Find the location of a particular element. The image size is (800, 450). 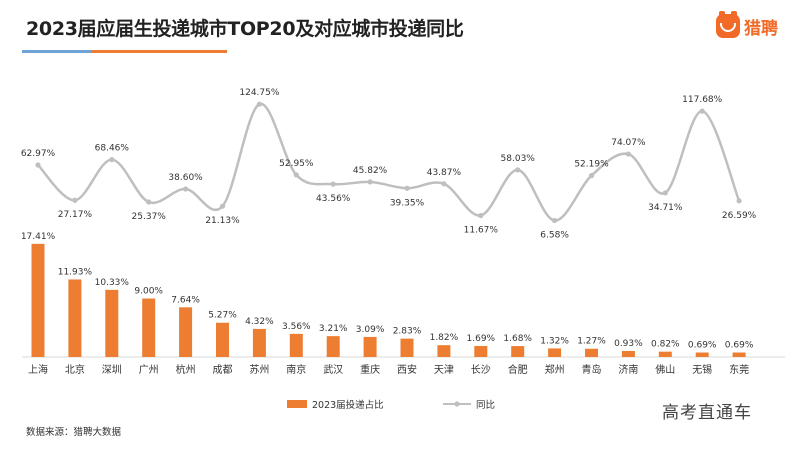

bar-东莞 is located at coordinates (739, 354).